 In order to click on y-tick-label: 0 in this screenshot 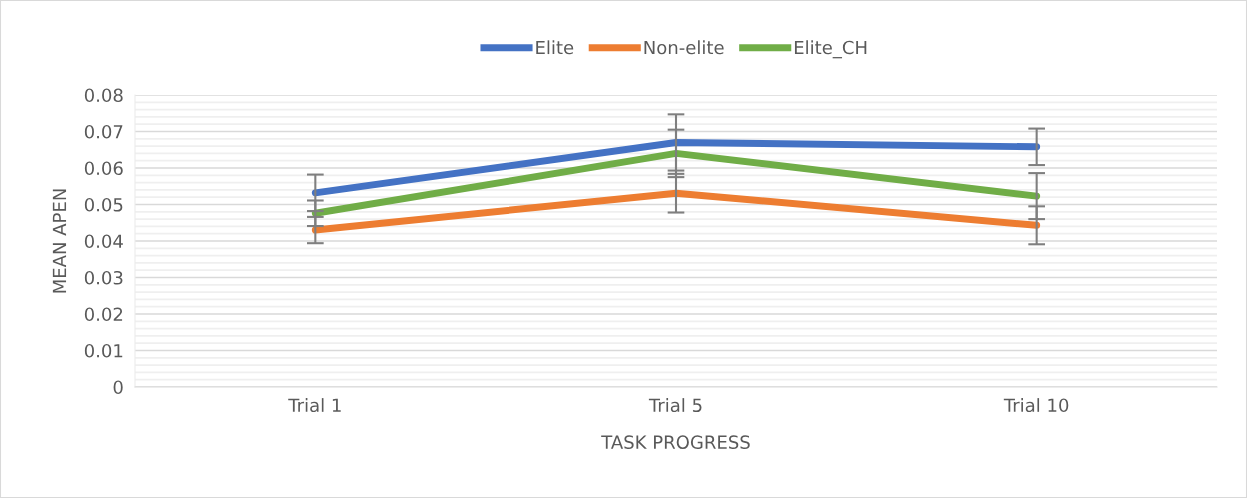, I will do `click(118, 387)`.